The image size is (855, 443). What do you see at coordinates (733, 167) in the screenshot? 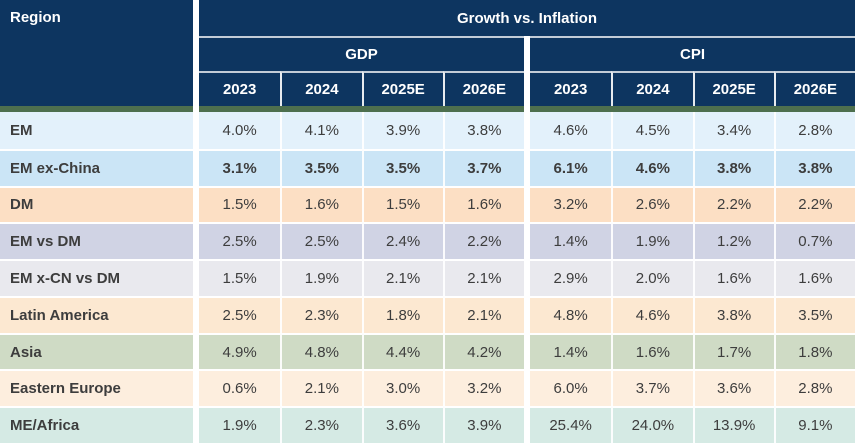
I see `cell-em-ex-china-cpi-2025e: 3.8%` at bounding box center [733, 167].